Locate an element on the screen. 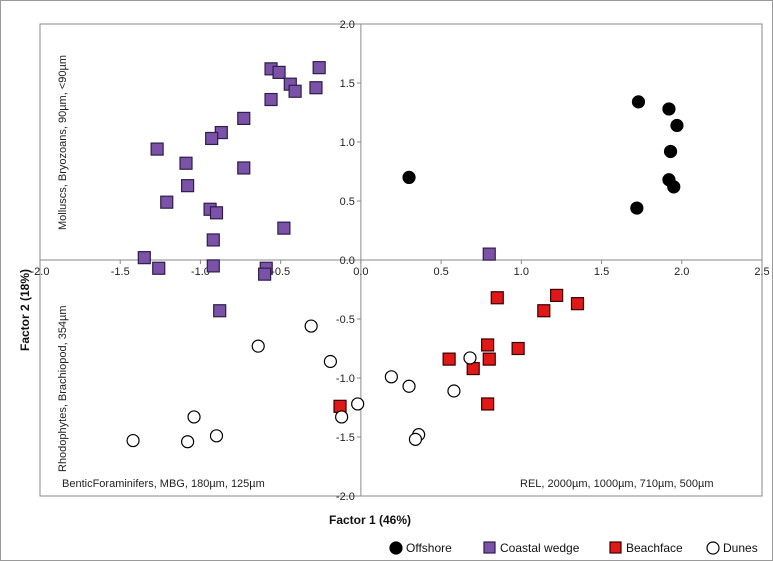 Image resolution: width=773 pixels, height=561 pixels. x-tick-label: -1.5 is located at coordinates (120, 272).